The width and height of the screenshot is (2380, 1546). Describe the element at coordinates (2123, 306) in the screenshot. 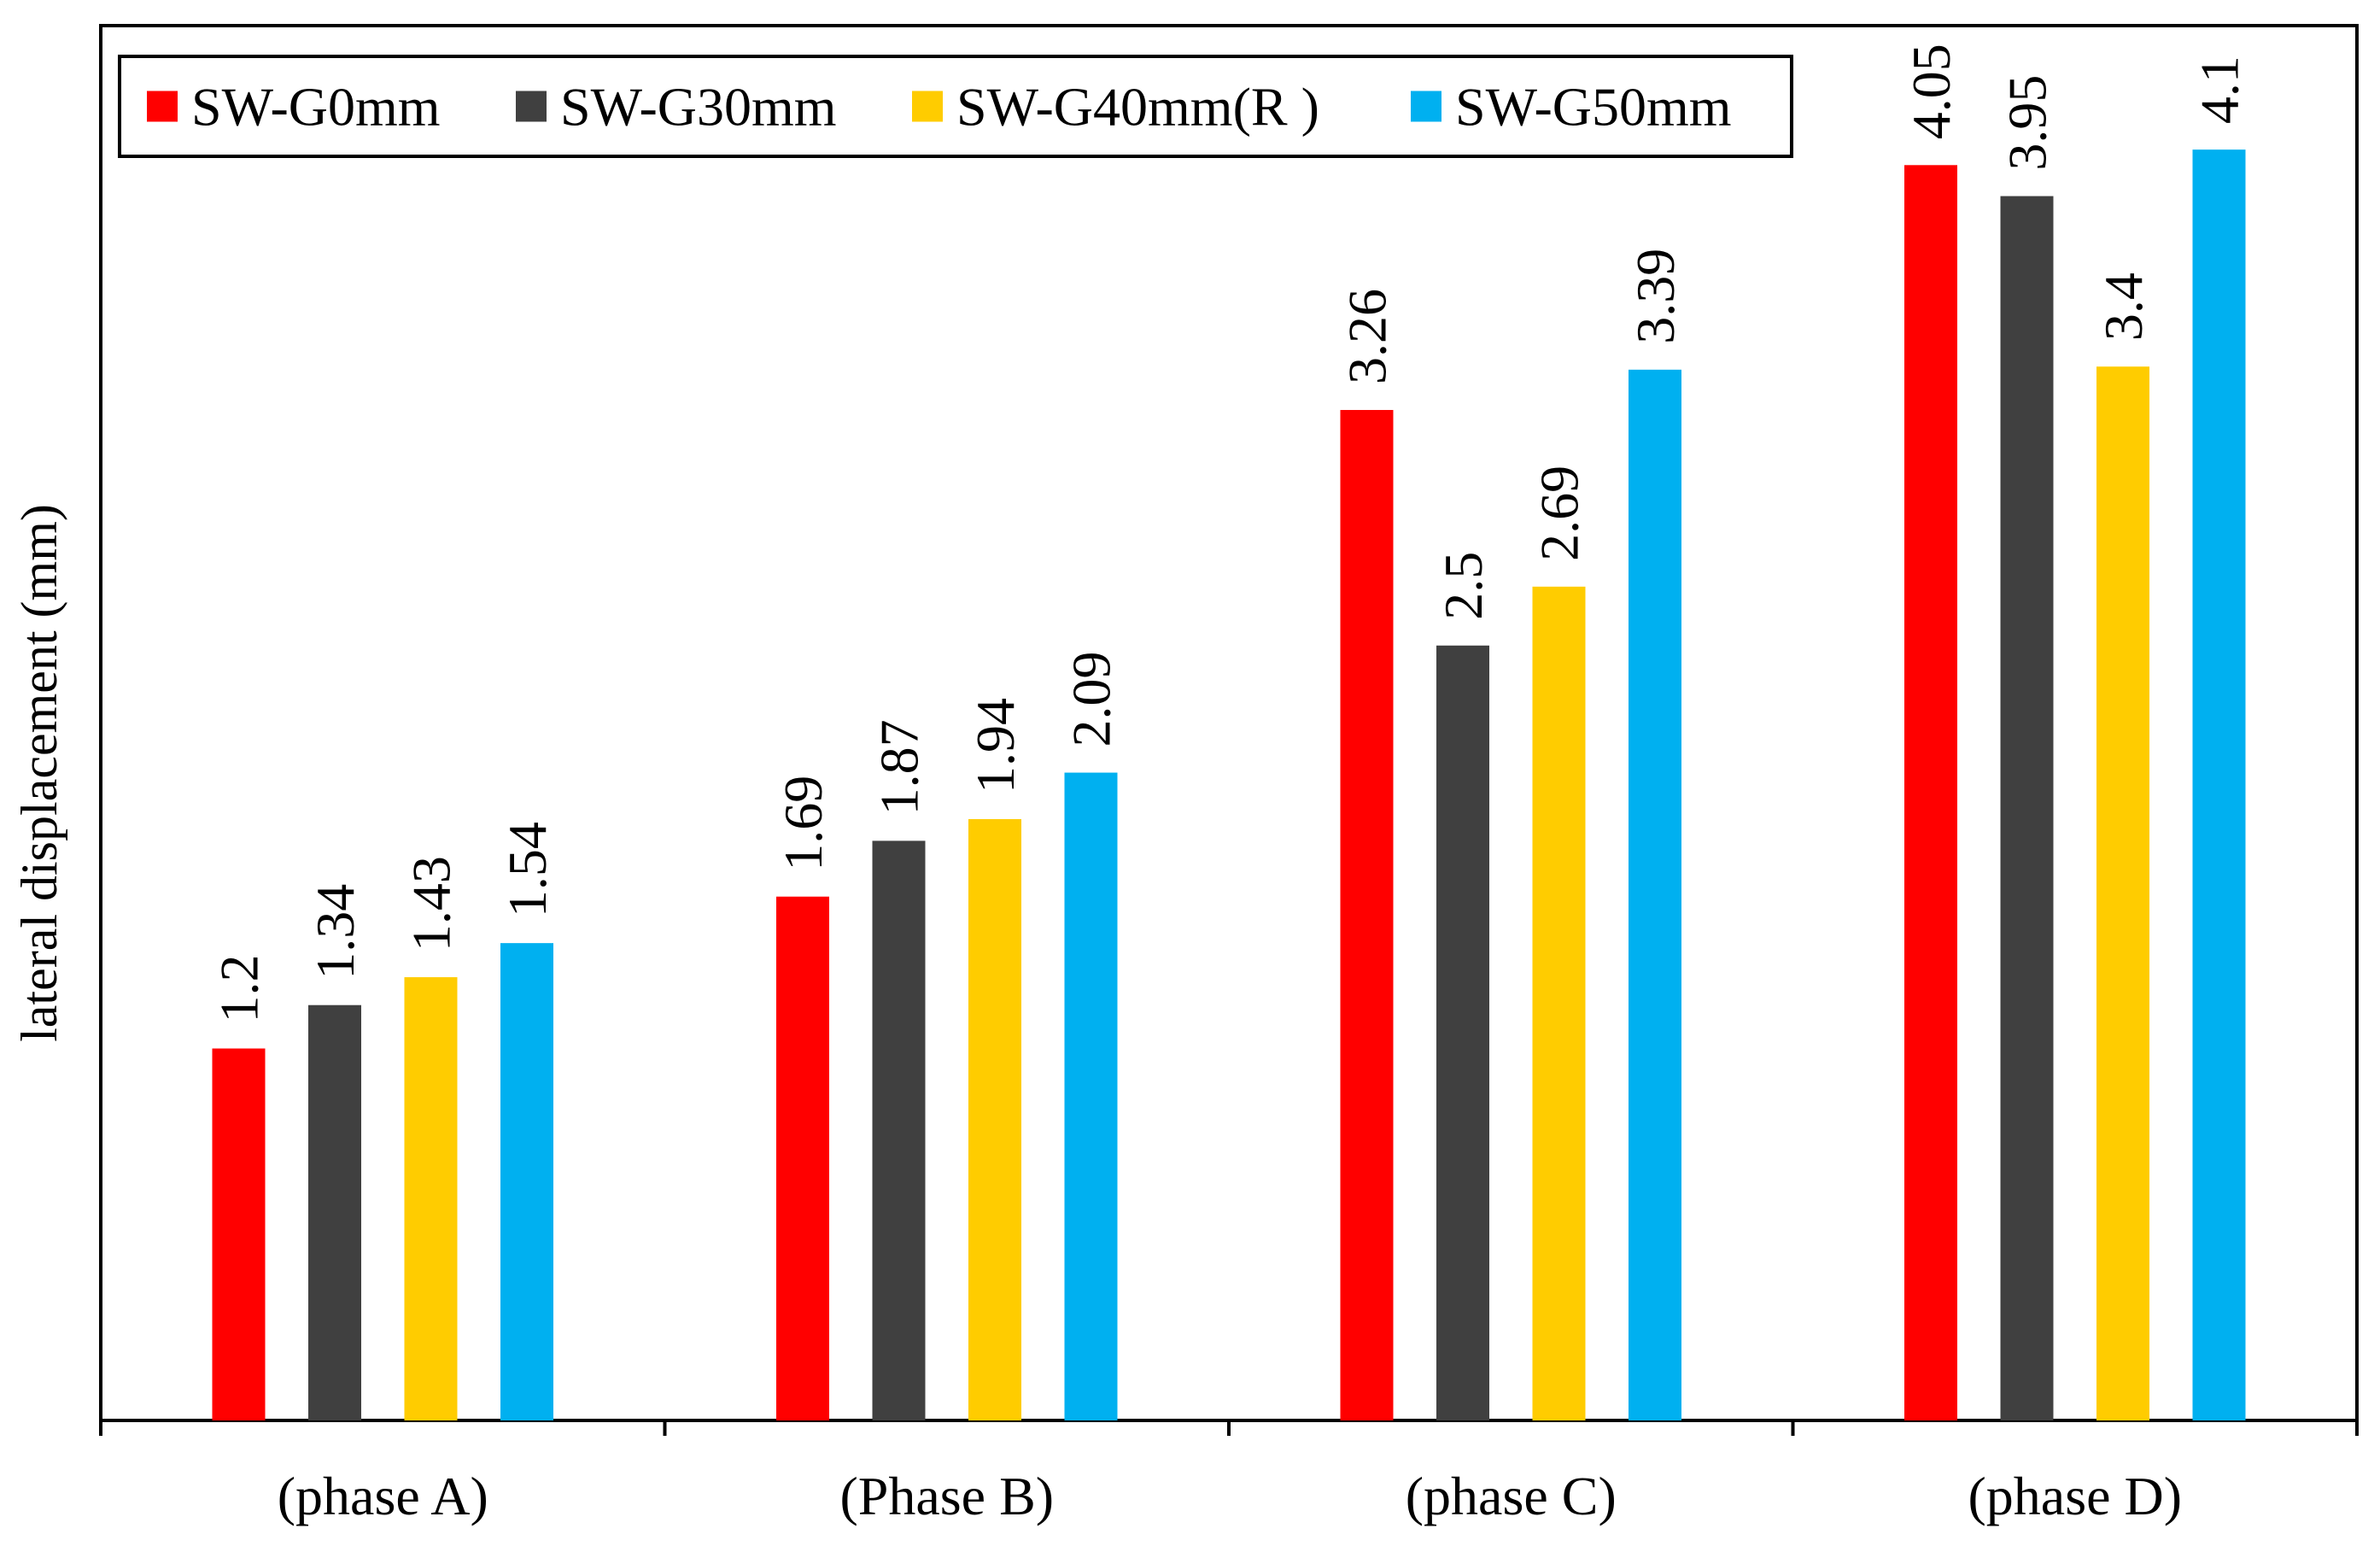

I see `bar-data-label: 3.4` at that location.